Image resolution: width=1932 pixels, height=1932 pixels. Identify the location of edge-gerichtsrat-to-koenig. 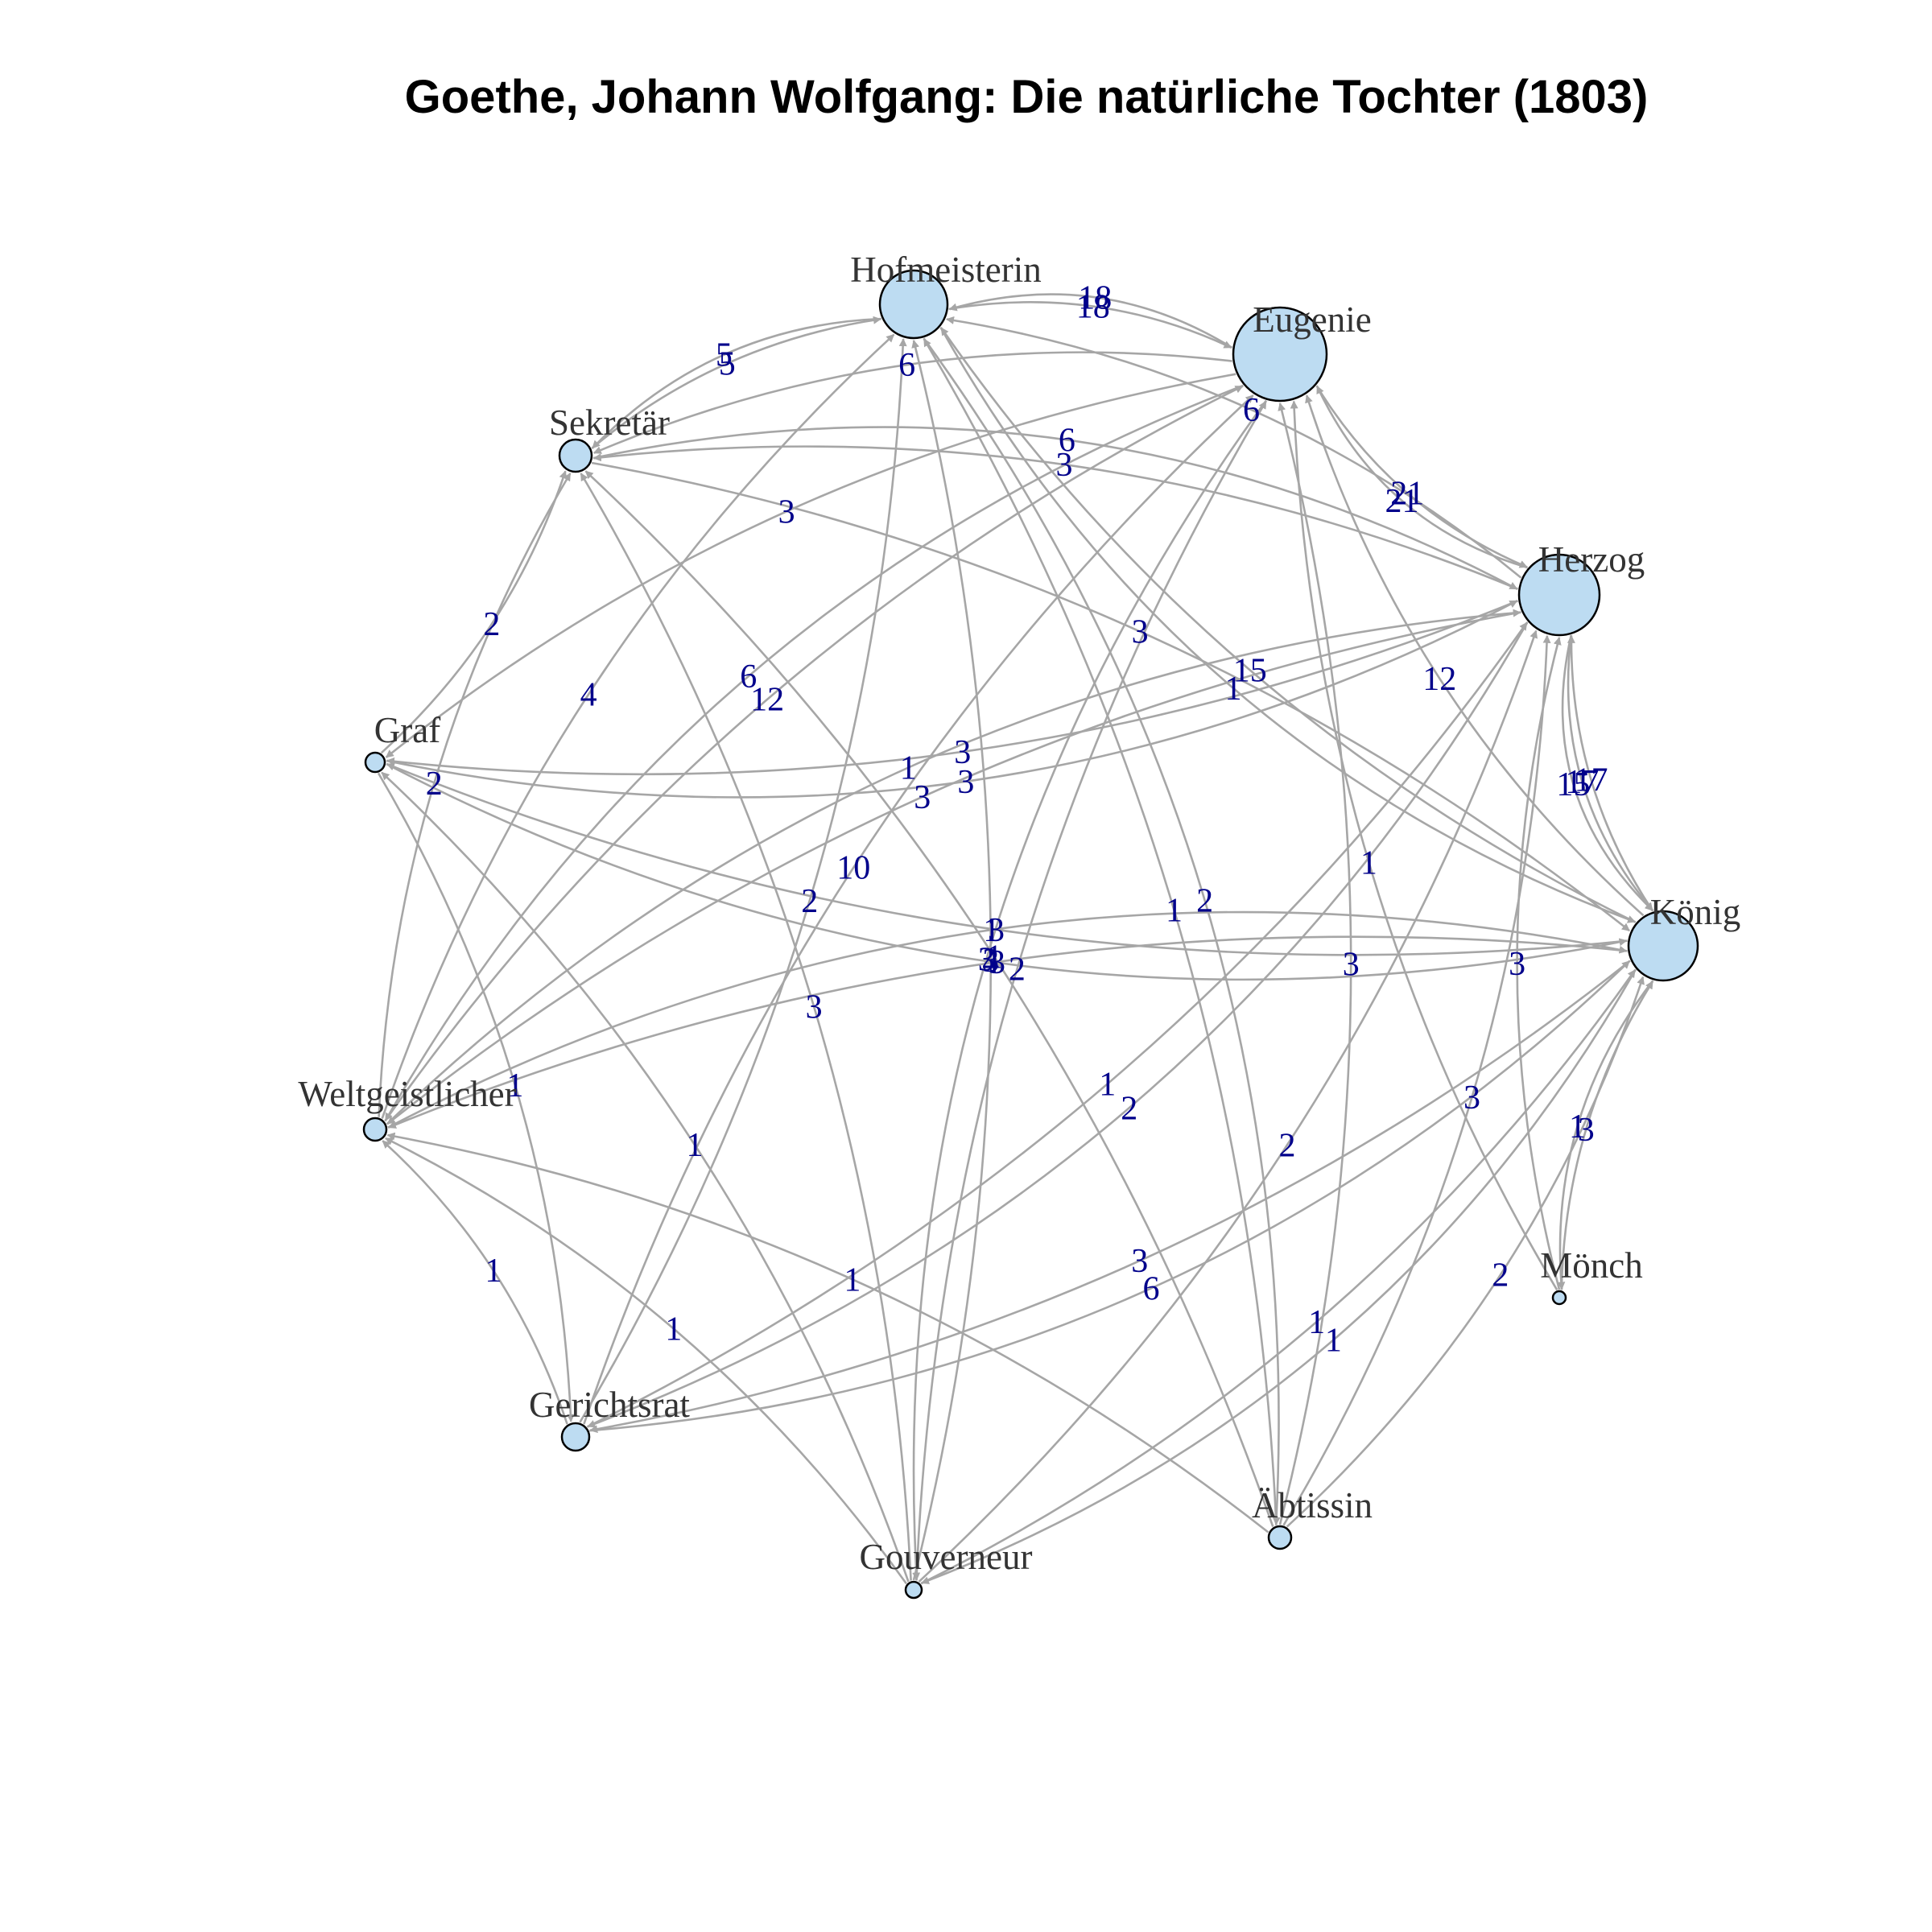
(1110, 1196).